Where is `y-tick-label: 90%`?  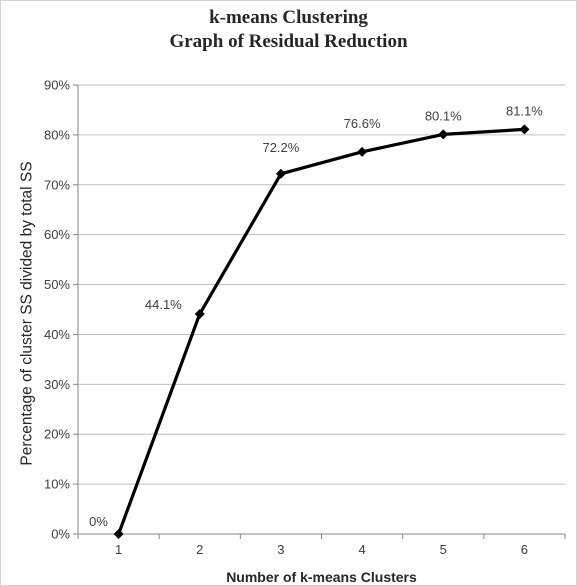
y-tick-label: 90% is located at coordinates (57, 85).